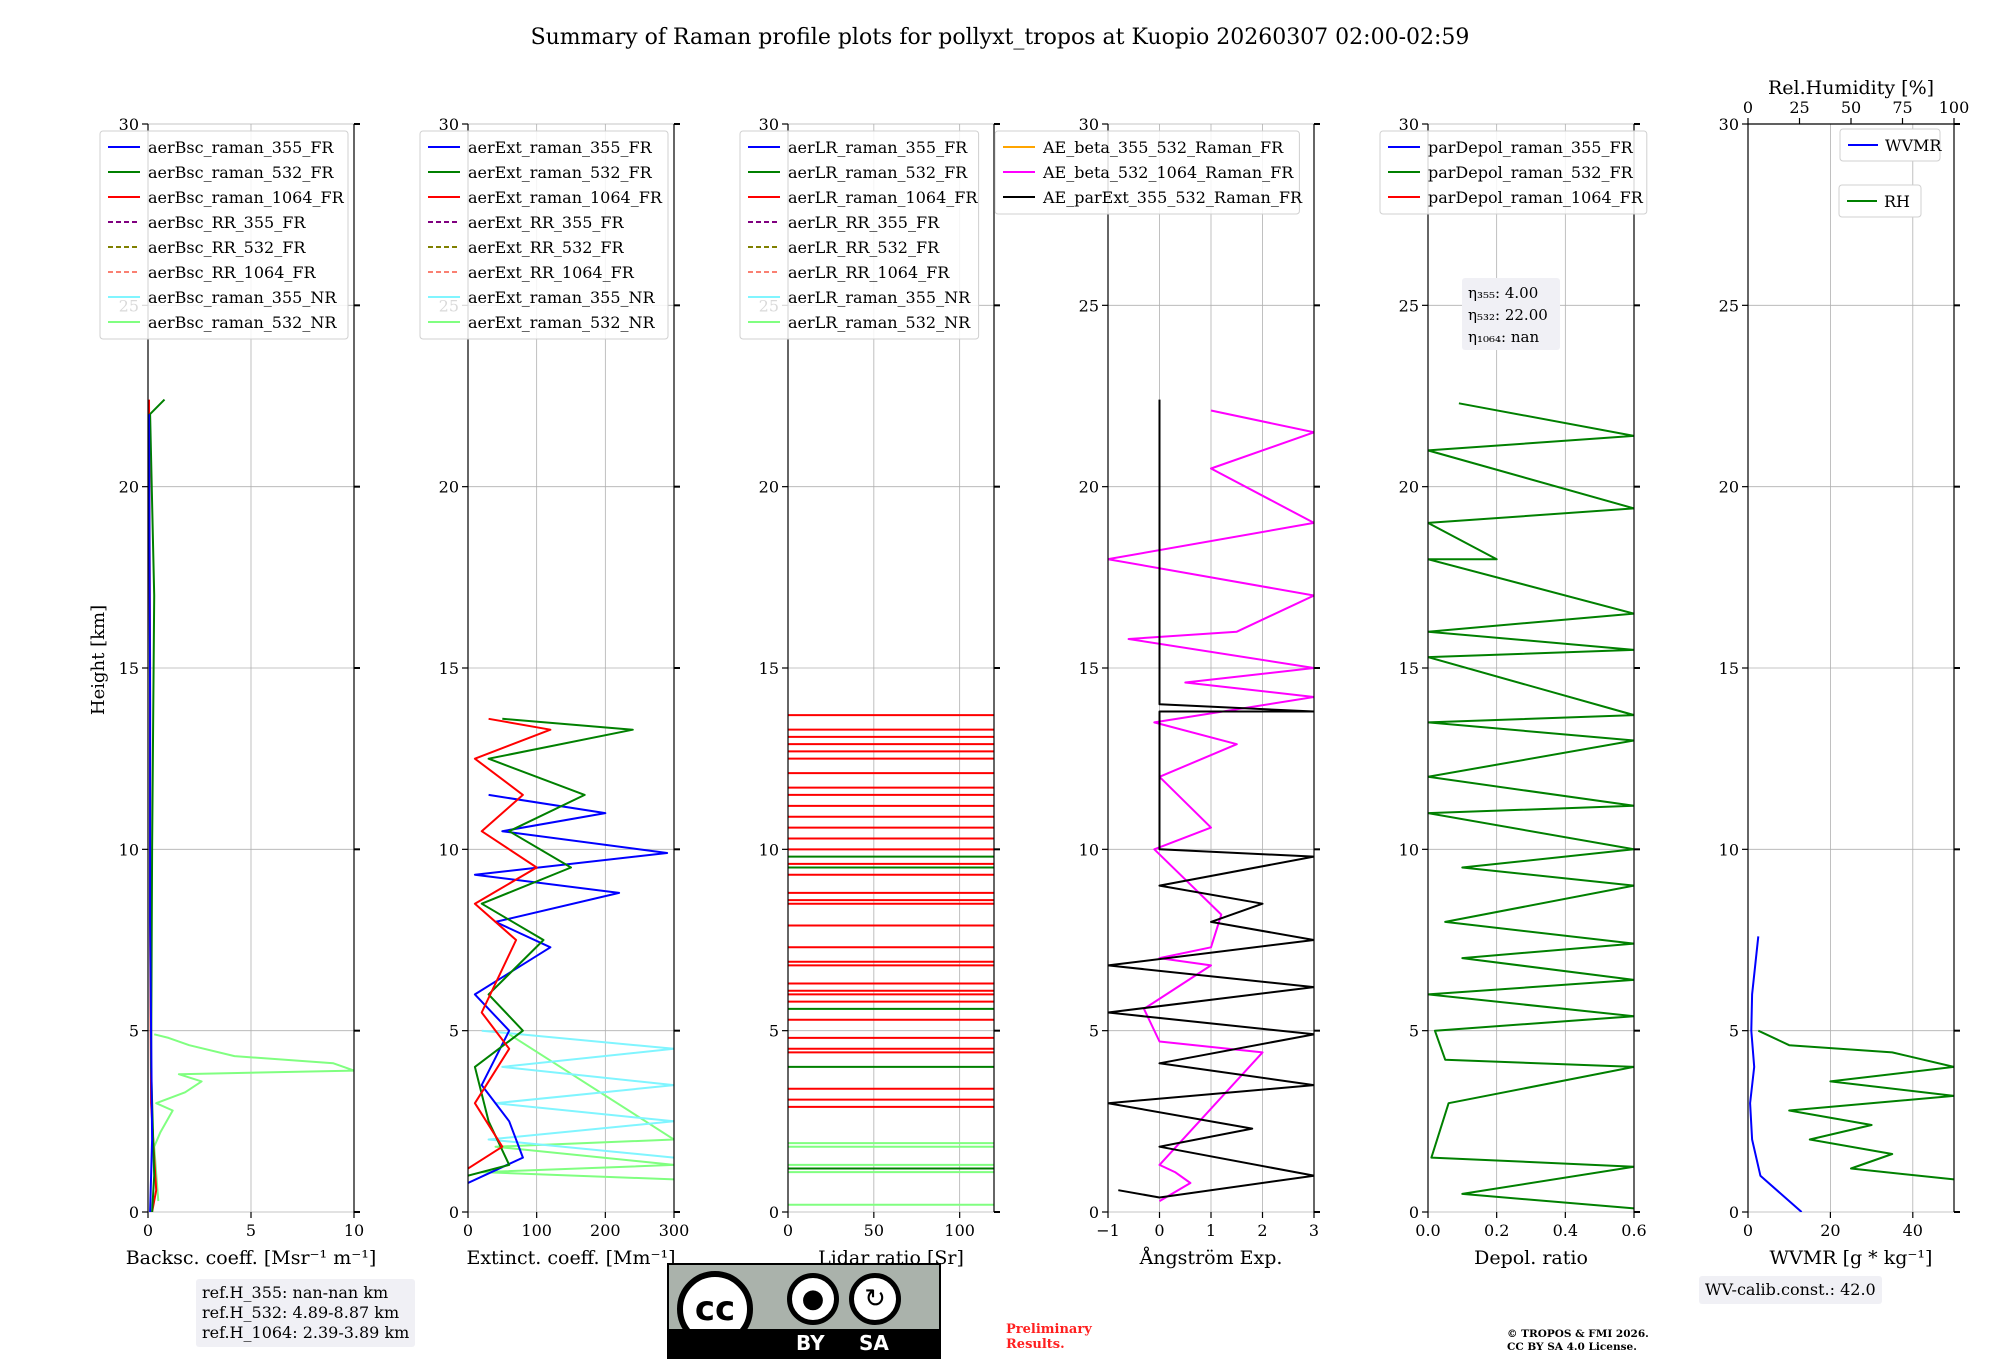 The height and width of the screenshot is (1360, 2000). I want to click on x-tick-label: 0.2, so click(1496, 1230).